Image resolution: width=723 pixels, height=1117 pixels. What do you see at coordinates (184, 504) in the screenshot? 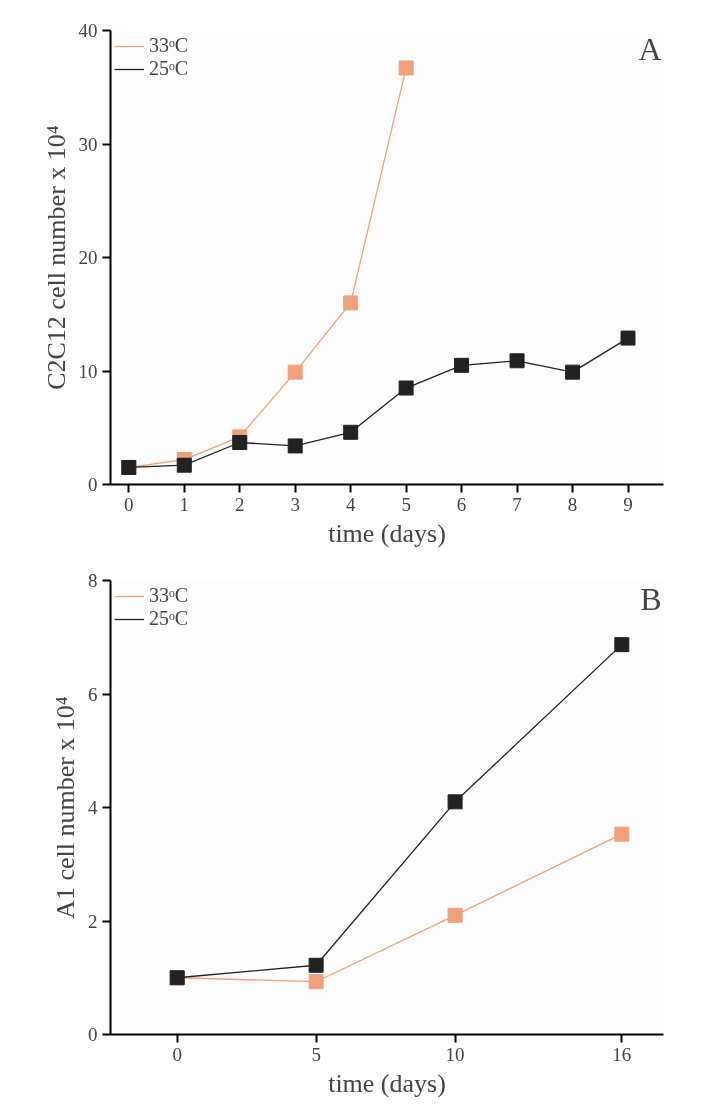
I see `x-tick-label: 1` at bounding box center [184, 504].